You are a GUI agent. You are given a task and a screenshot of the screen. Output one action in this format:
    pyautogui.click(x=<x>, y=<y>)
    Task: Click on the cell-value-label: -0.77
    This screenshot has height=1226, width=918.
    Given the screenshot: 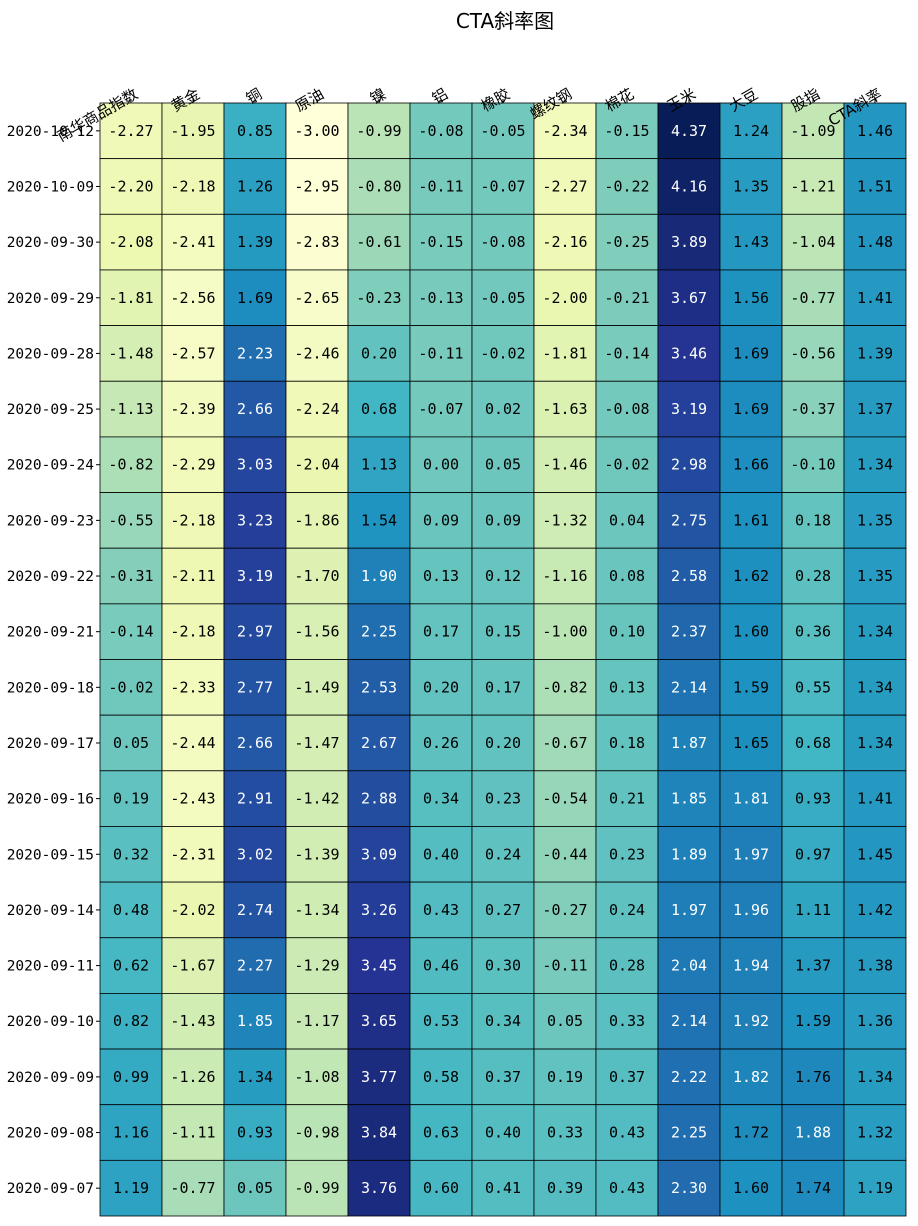 What is the action you would take?
    pyautogui.click(x=192, y=1188)
    